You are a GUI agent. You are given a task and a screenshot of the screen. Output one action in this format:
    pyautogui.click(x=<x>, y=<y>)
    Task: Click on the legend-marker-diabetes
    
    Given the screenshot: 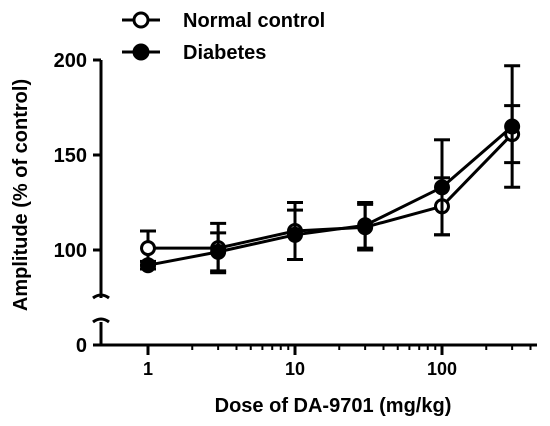 What is the action you would take?
    pyautogui.click(x=141, y=52)
    